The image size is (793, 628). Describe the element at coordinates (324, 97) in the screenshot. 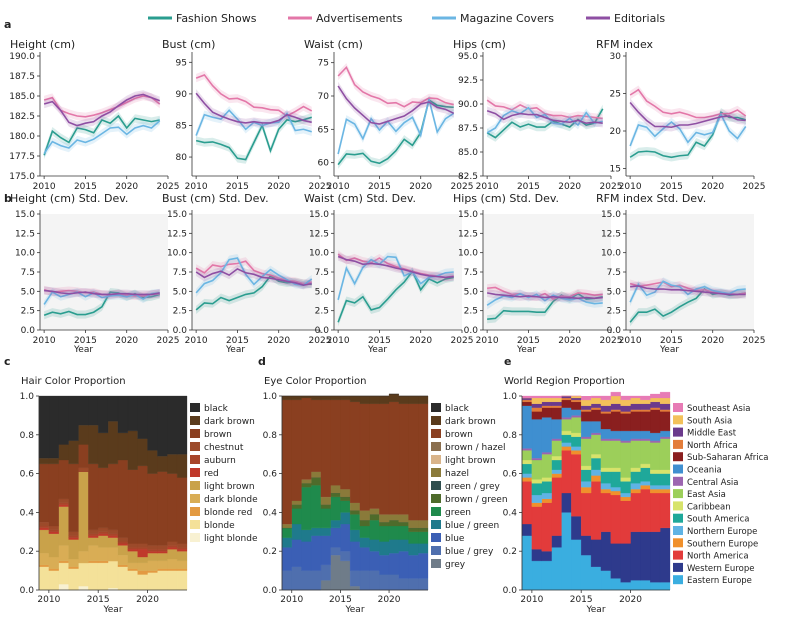

I see `y-tick-label: 70` at that location.